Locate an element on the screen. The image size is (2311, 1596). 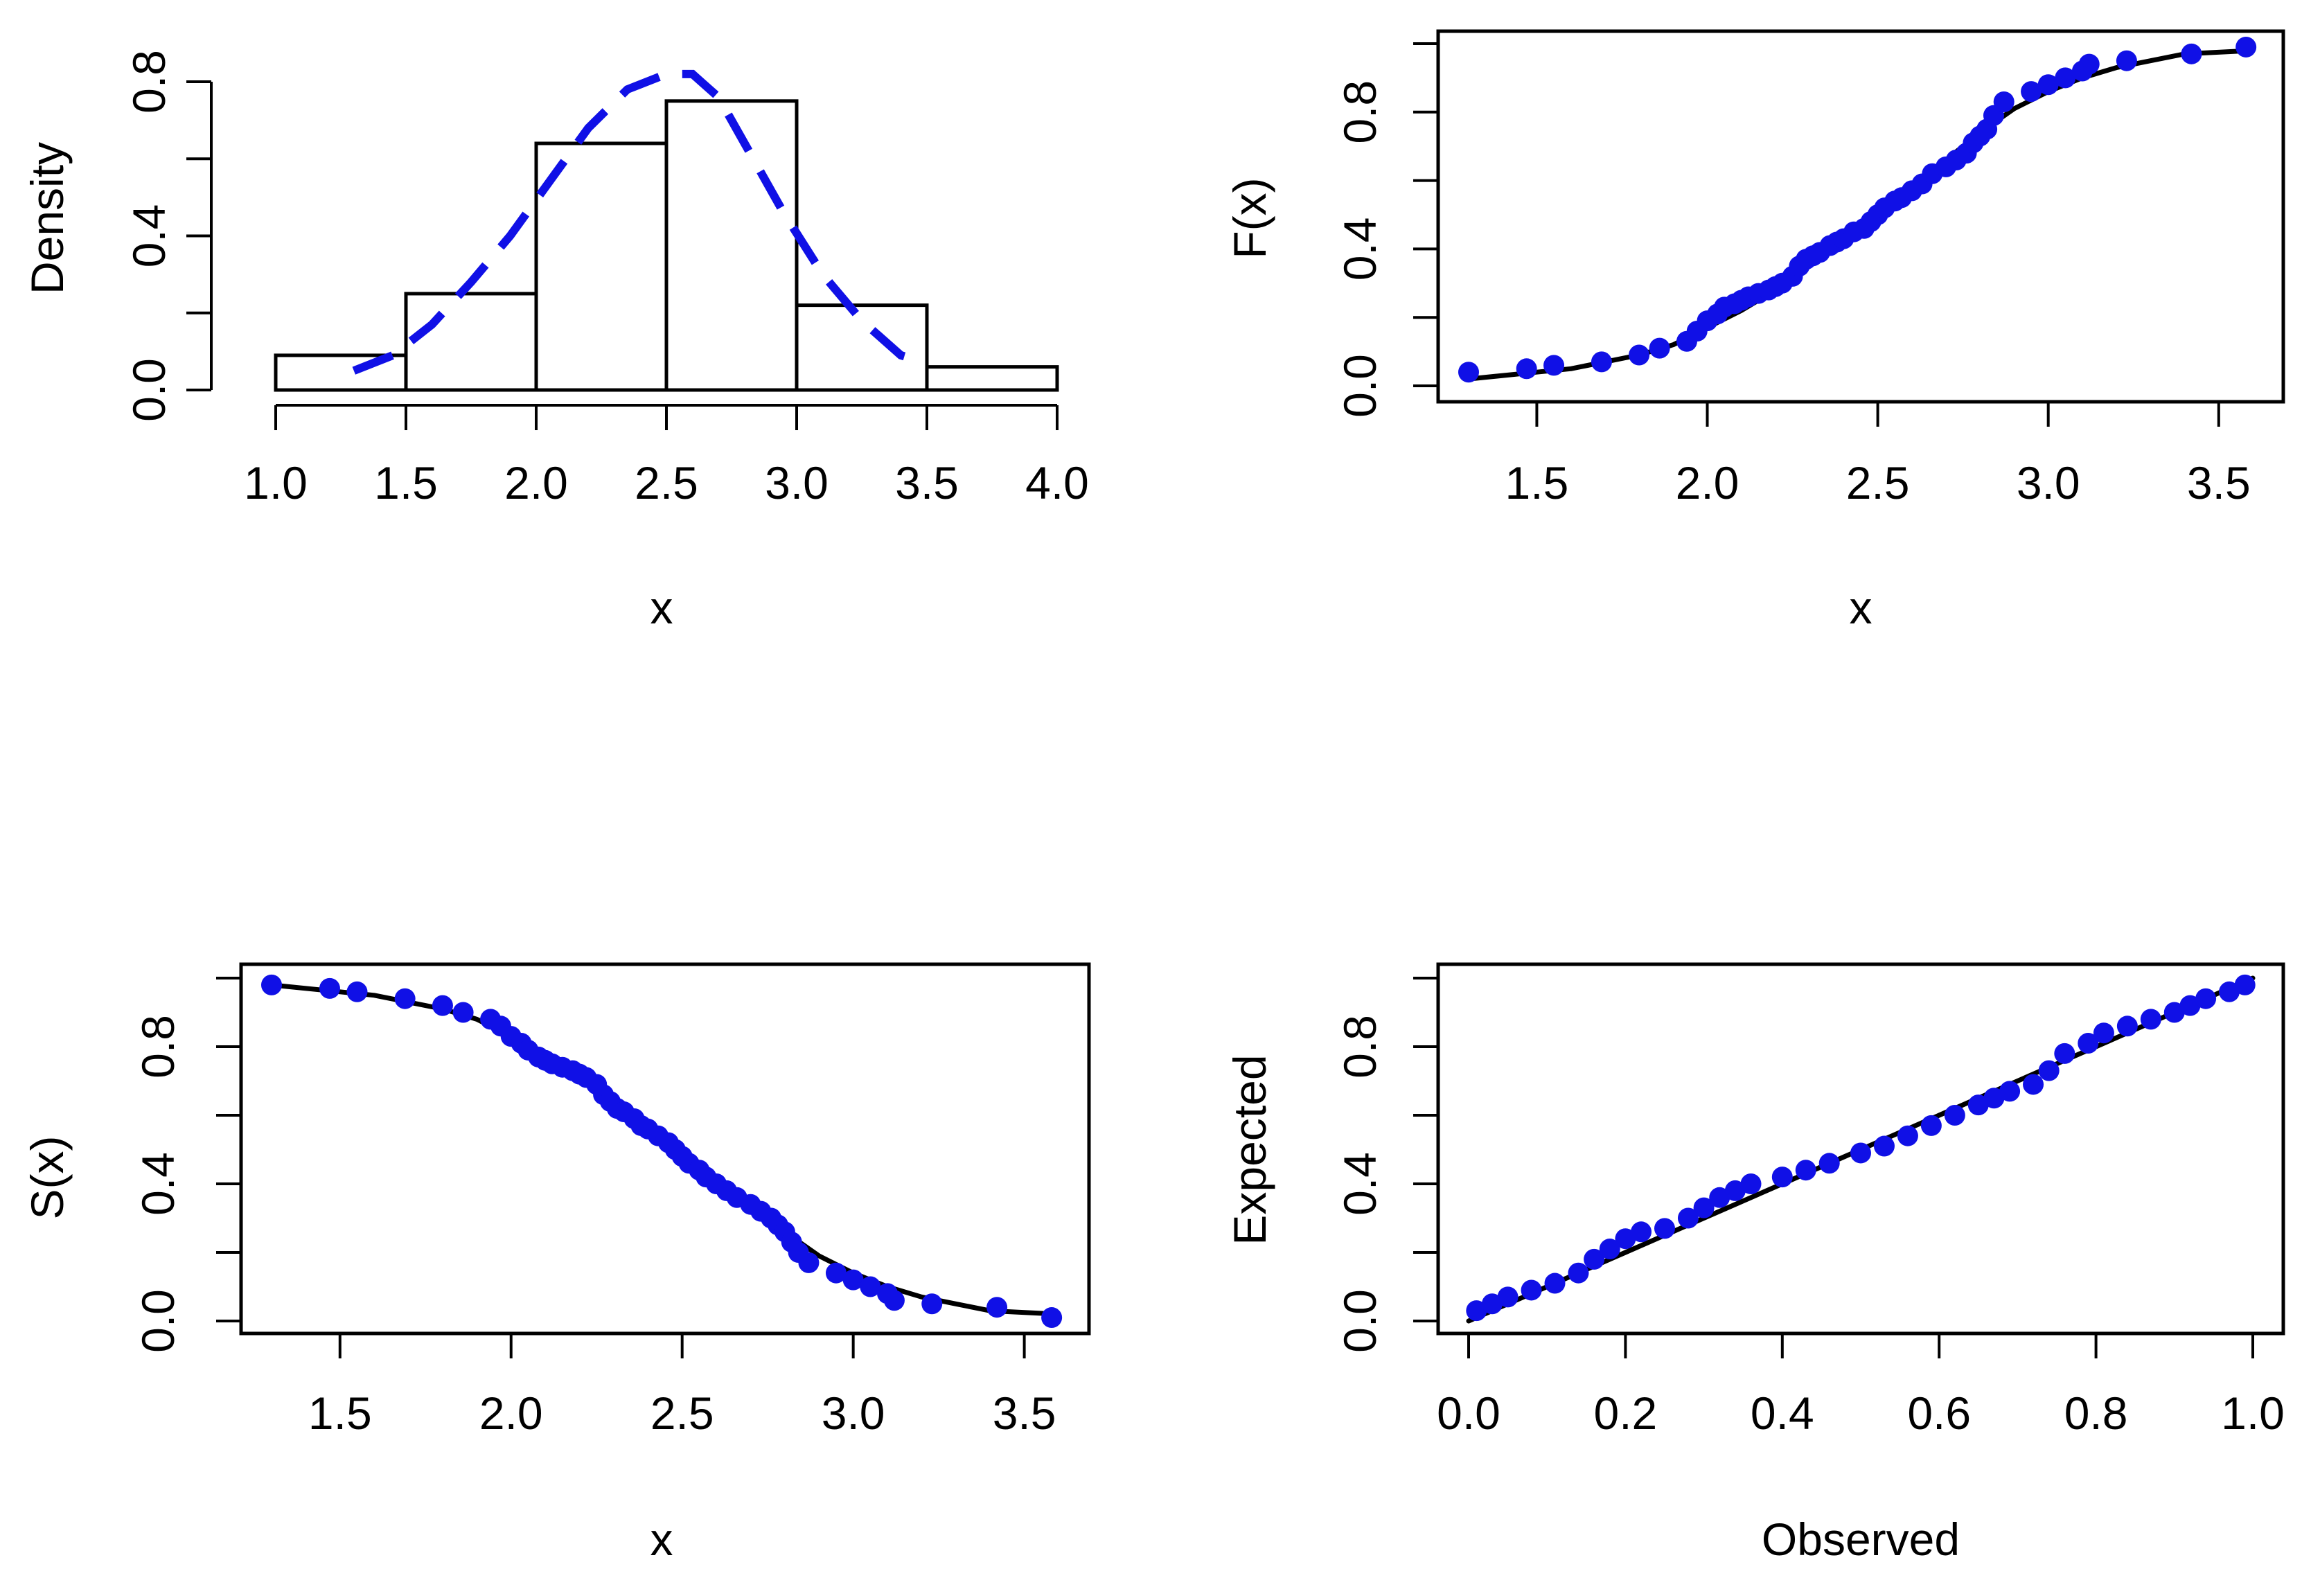
y-tick-label: 0.0 is located at coordinates (158, 1321).